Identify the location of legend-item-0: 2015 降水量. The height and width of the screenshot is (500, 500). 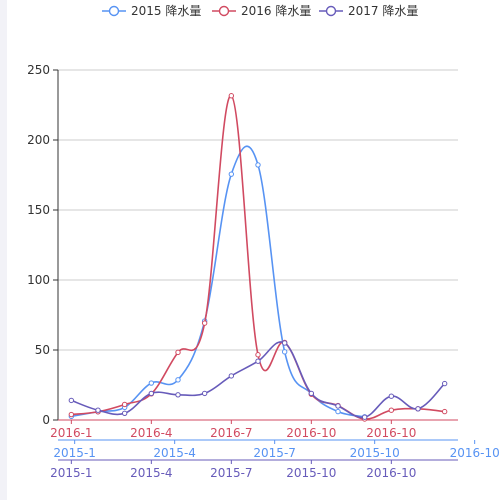
(151, 11).